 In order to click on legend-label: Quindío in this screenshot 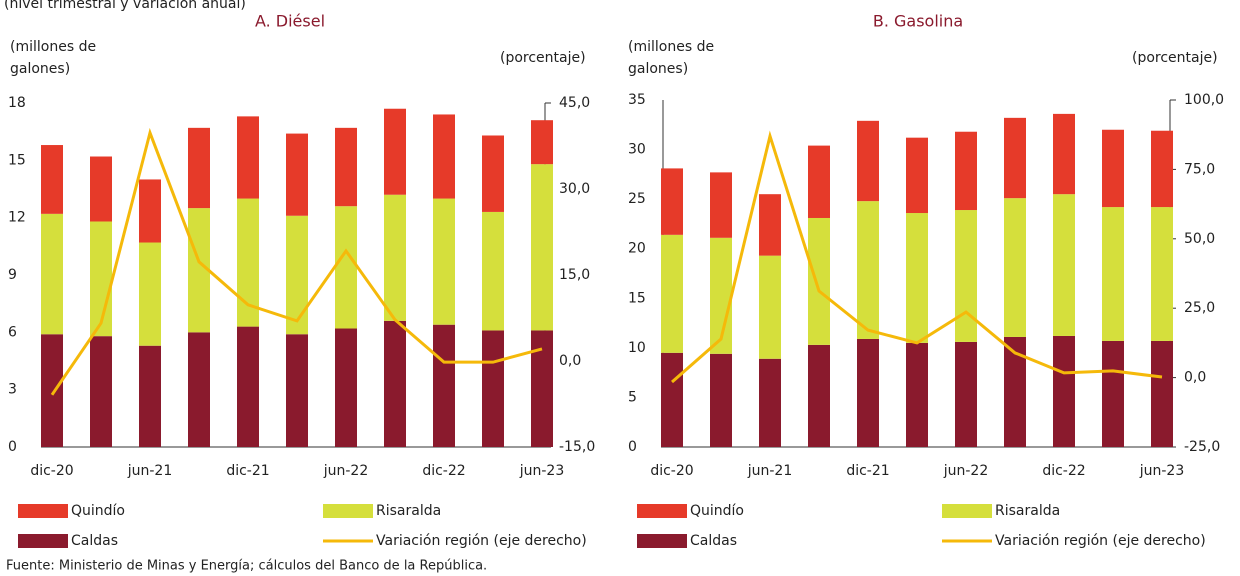, I will do `click(717, 511)`.